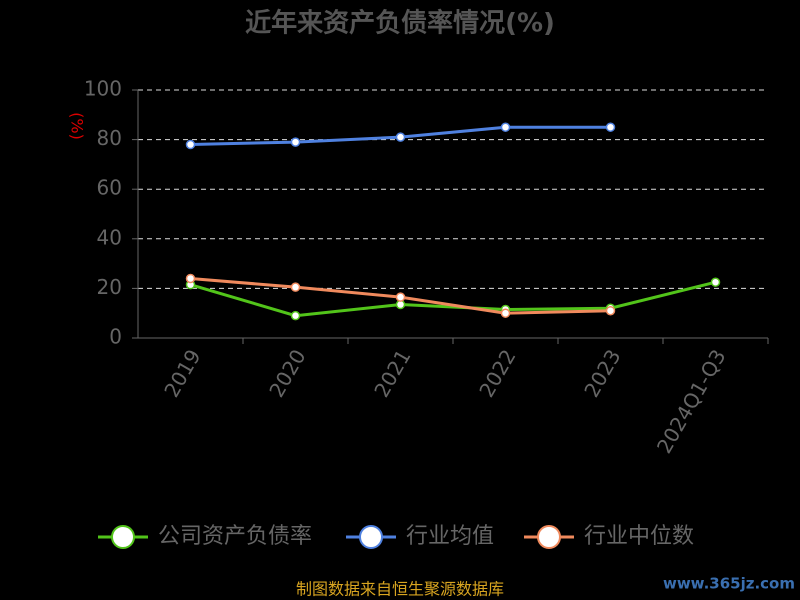 The width and height of the screenshot is (800, 600). I want to click on legend-item: 公司资产负债率, so click(205, 536).